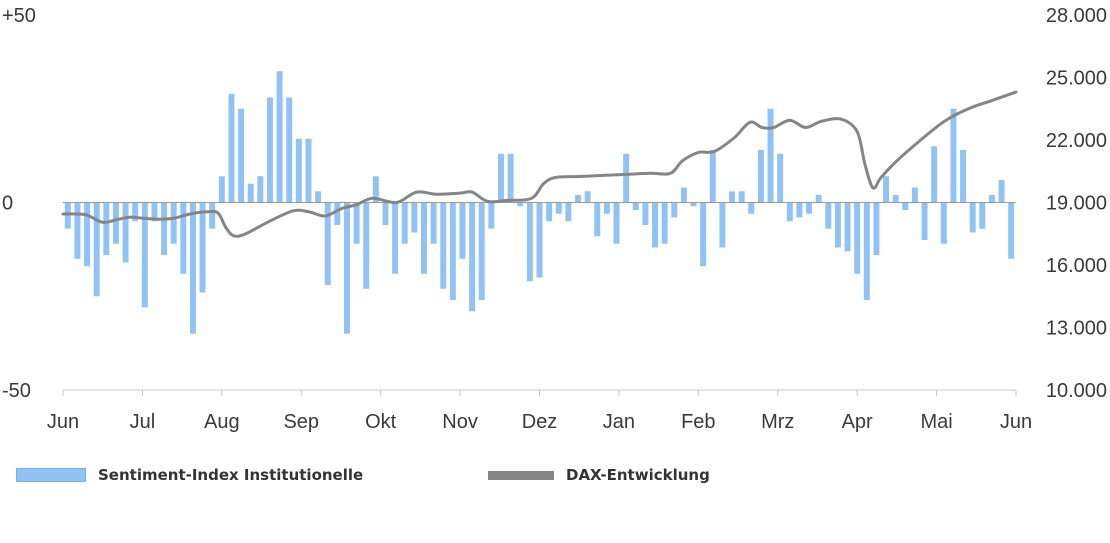 This screenshot has height=543, width=1110. Describe the element at coordinates (381, 422) in the screenshot. I see `x-tick-label: Okt` at that location.